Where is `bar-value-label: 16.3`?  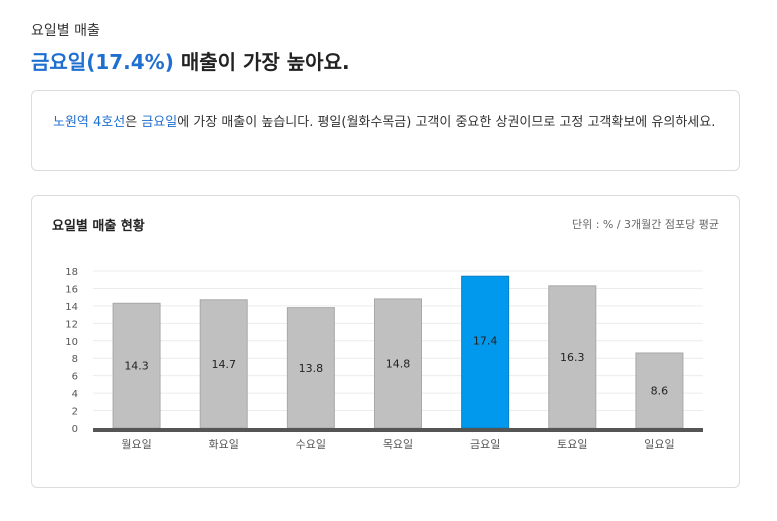
bar-value-label: 16.3 is located at coordinates (572, 357).